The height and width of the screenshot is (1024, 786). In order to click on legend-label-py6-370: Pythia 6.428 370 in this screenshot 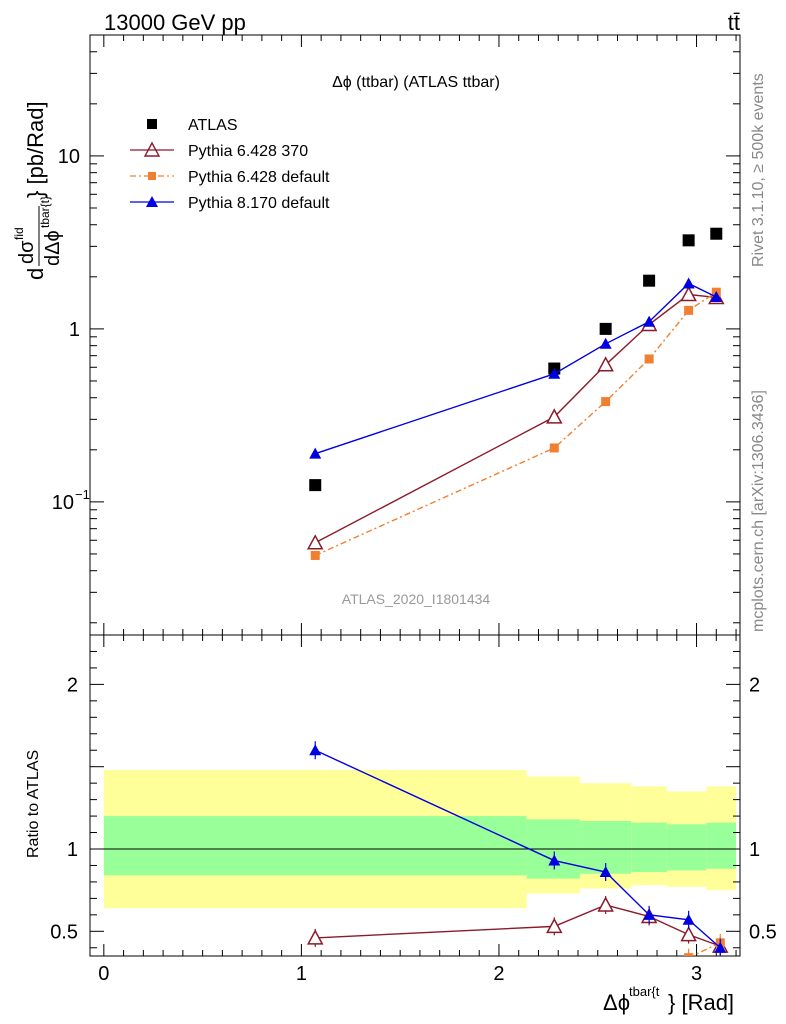, I will do `click(248, 151)`.